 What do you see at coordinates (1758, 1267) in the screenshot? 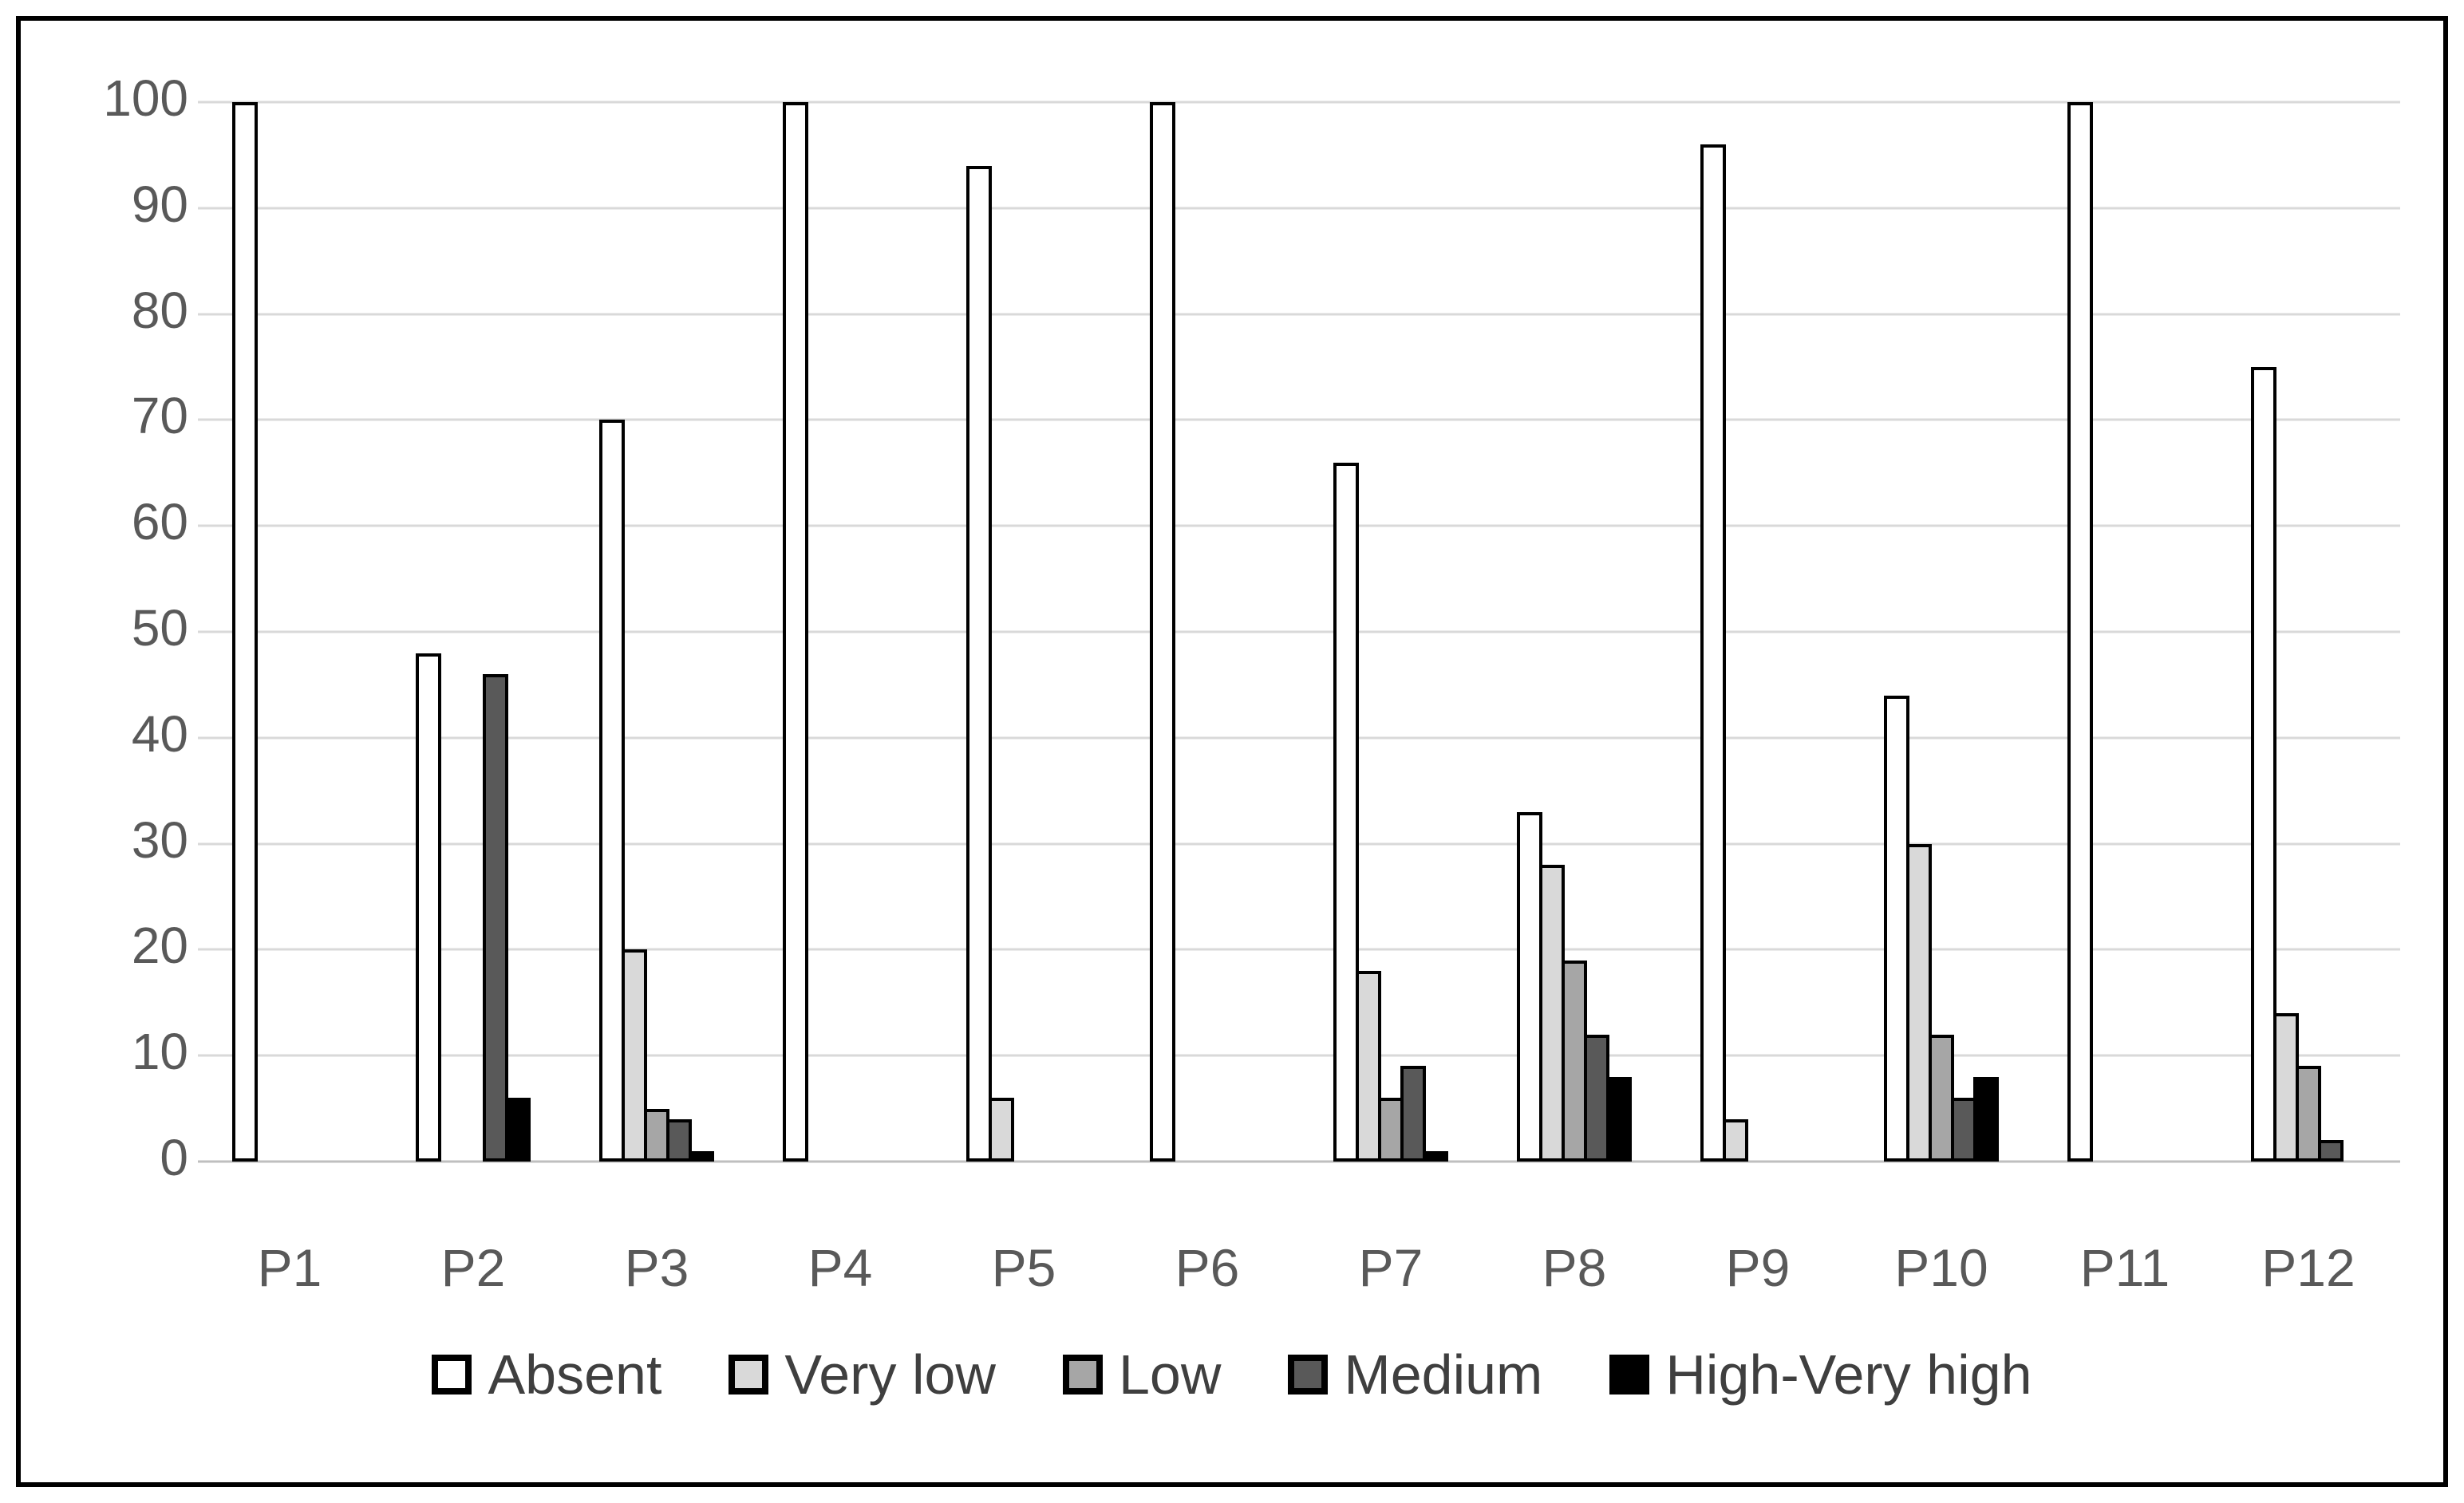
I see `x-axis-label-p9: P9` at bounding box center [1758, 1267].